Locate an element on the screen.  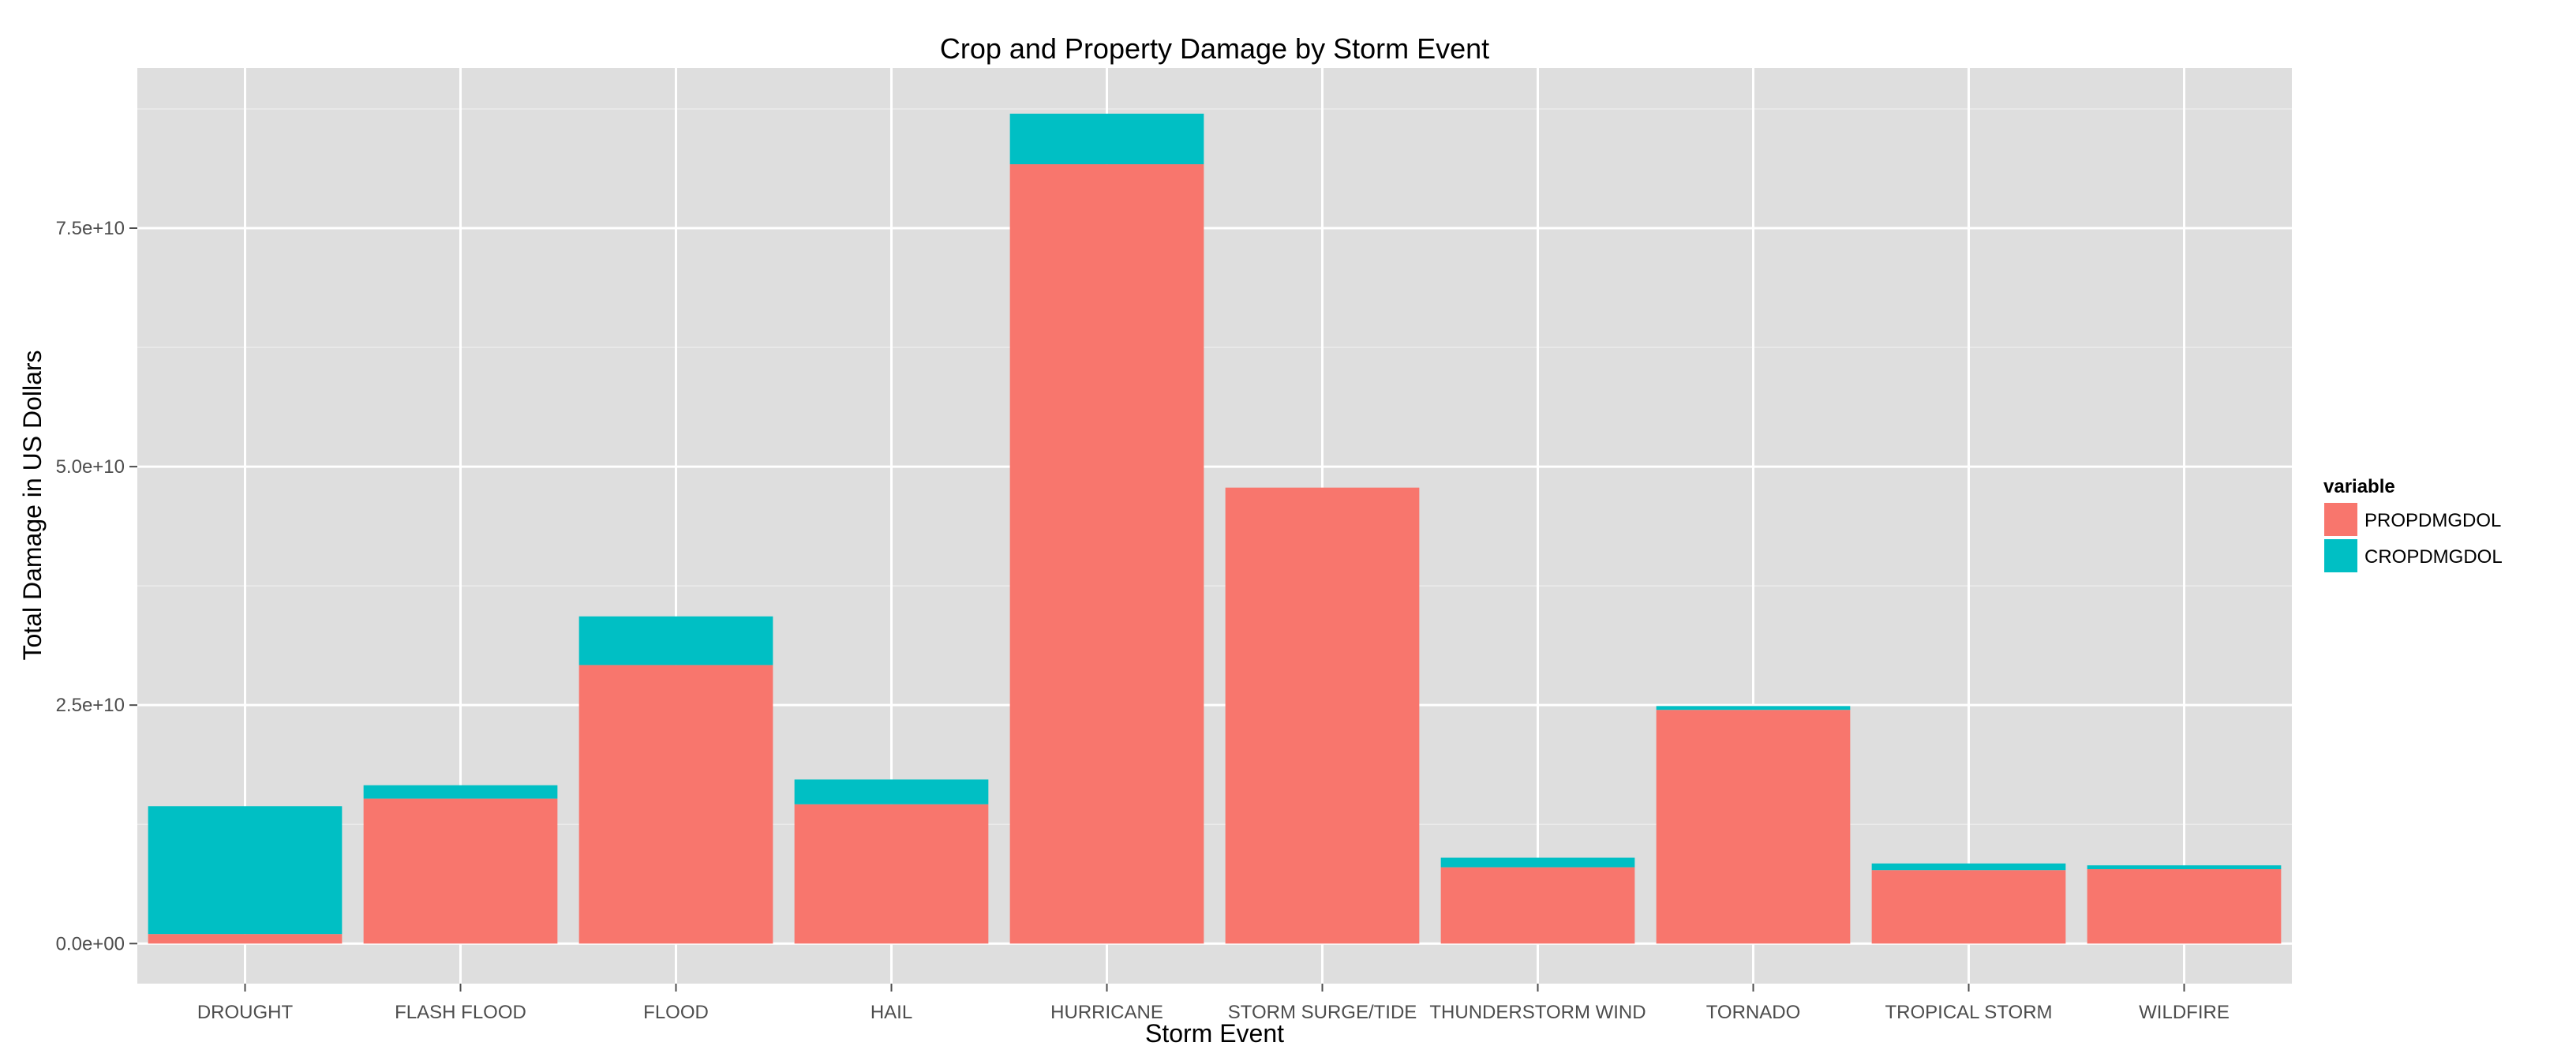
x-tick-label: FLOOD is located at coordinates (676, 1013).